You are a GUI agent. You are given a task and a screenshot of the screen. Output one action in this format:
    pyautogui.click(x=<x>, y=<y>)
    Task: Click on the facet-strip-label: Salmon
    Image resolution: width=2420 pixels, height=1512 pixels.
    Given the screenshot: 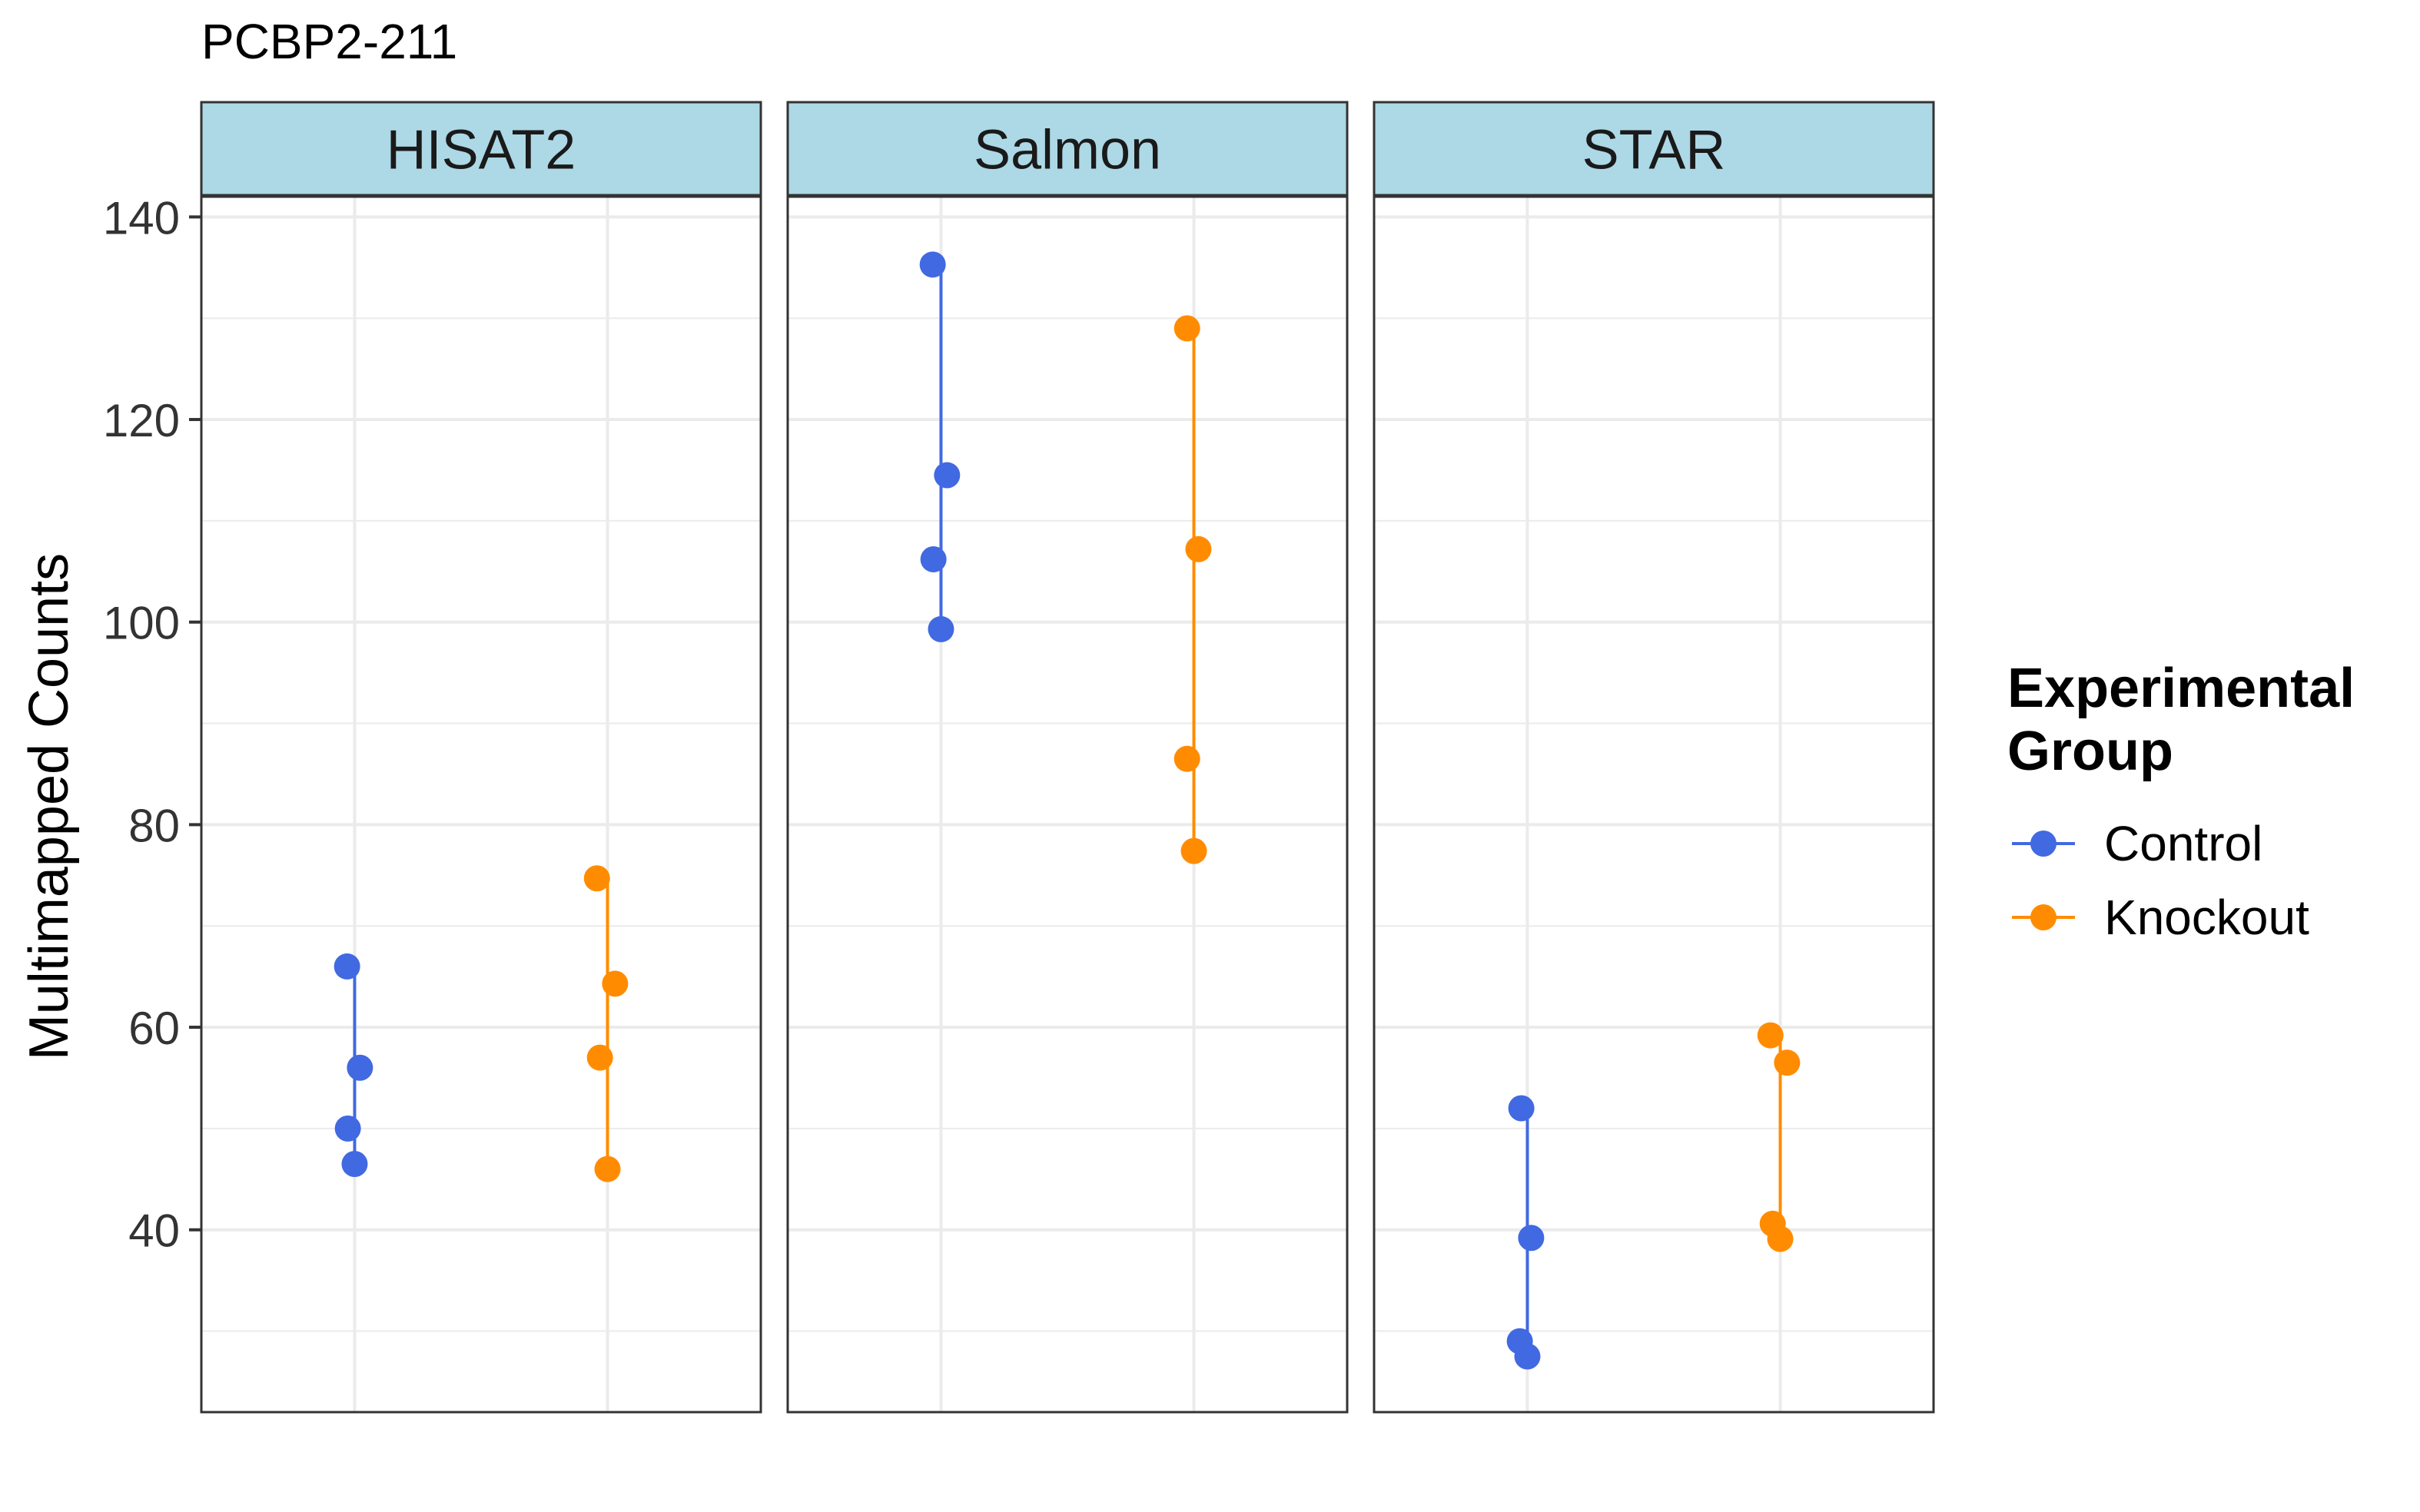 What is the action you would take?
    pyautogui.click(x=1067, y=150)
    